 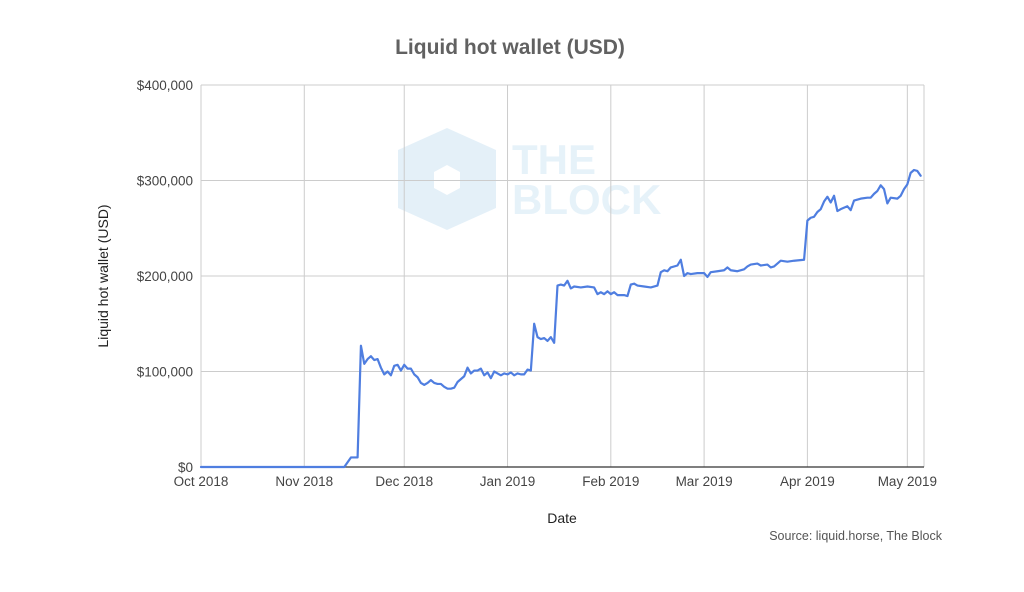 What do you see at coordinates (508, 481) in the screenshot?
I see `x-tick-label: Jan 2019` at bounding box center [508, 481].